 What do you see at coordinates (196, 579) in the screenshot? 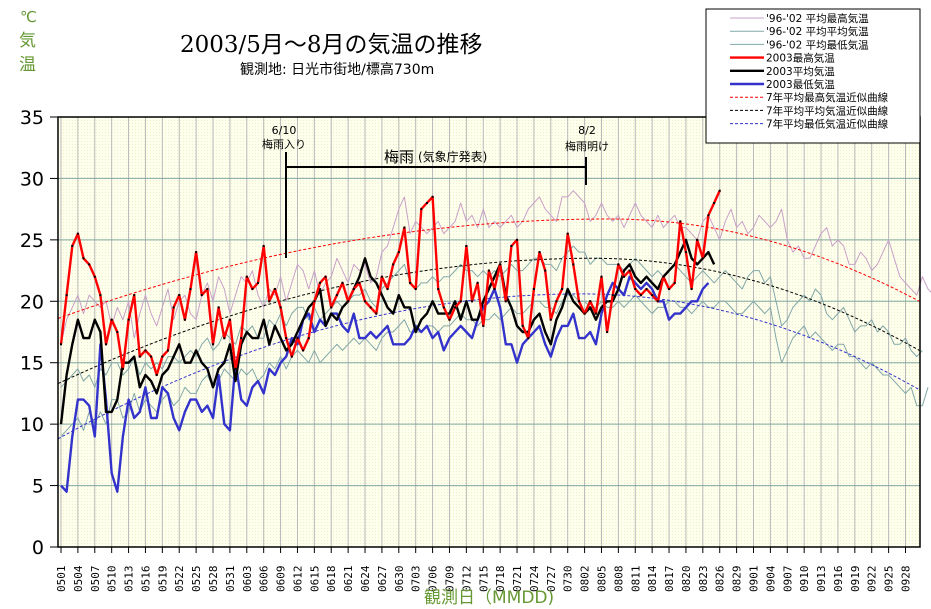
I see `x-tick-label: 0525` at bounding box center [196, 579].